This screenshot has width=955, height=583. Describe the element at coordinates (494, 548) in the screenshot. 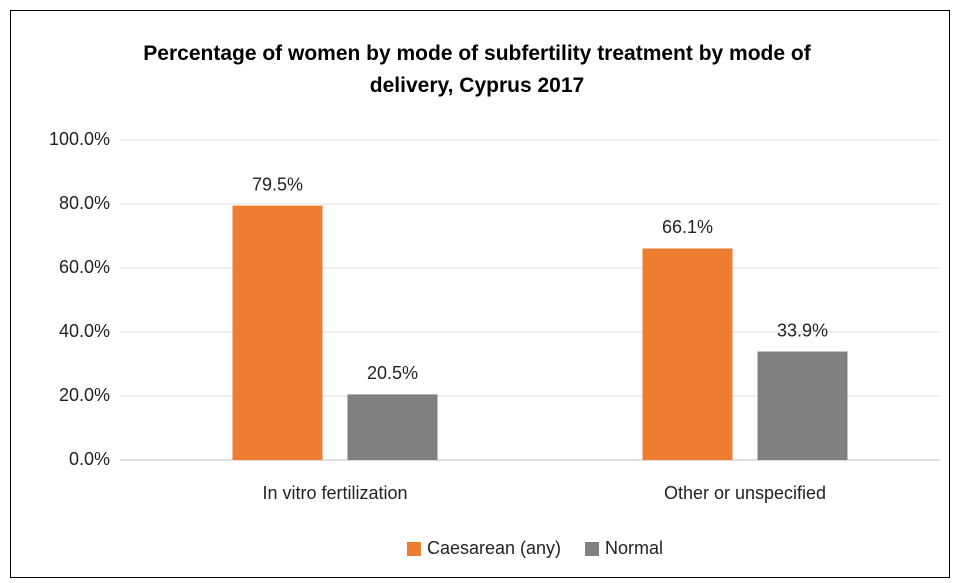

I see `legend-label: Caesarean (any)` at that location.